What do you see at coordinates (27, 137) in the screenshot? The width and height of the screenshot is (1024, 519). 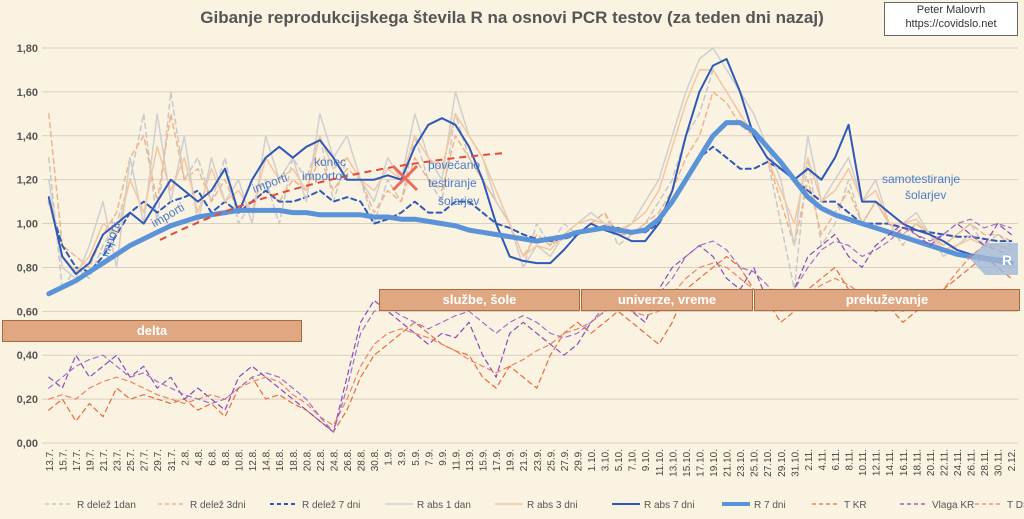 I see `y-tick-label: 1,40` at bounding box center [27, 137].